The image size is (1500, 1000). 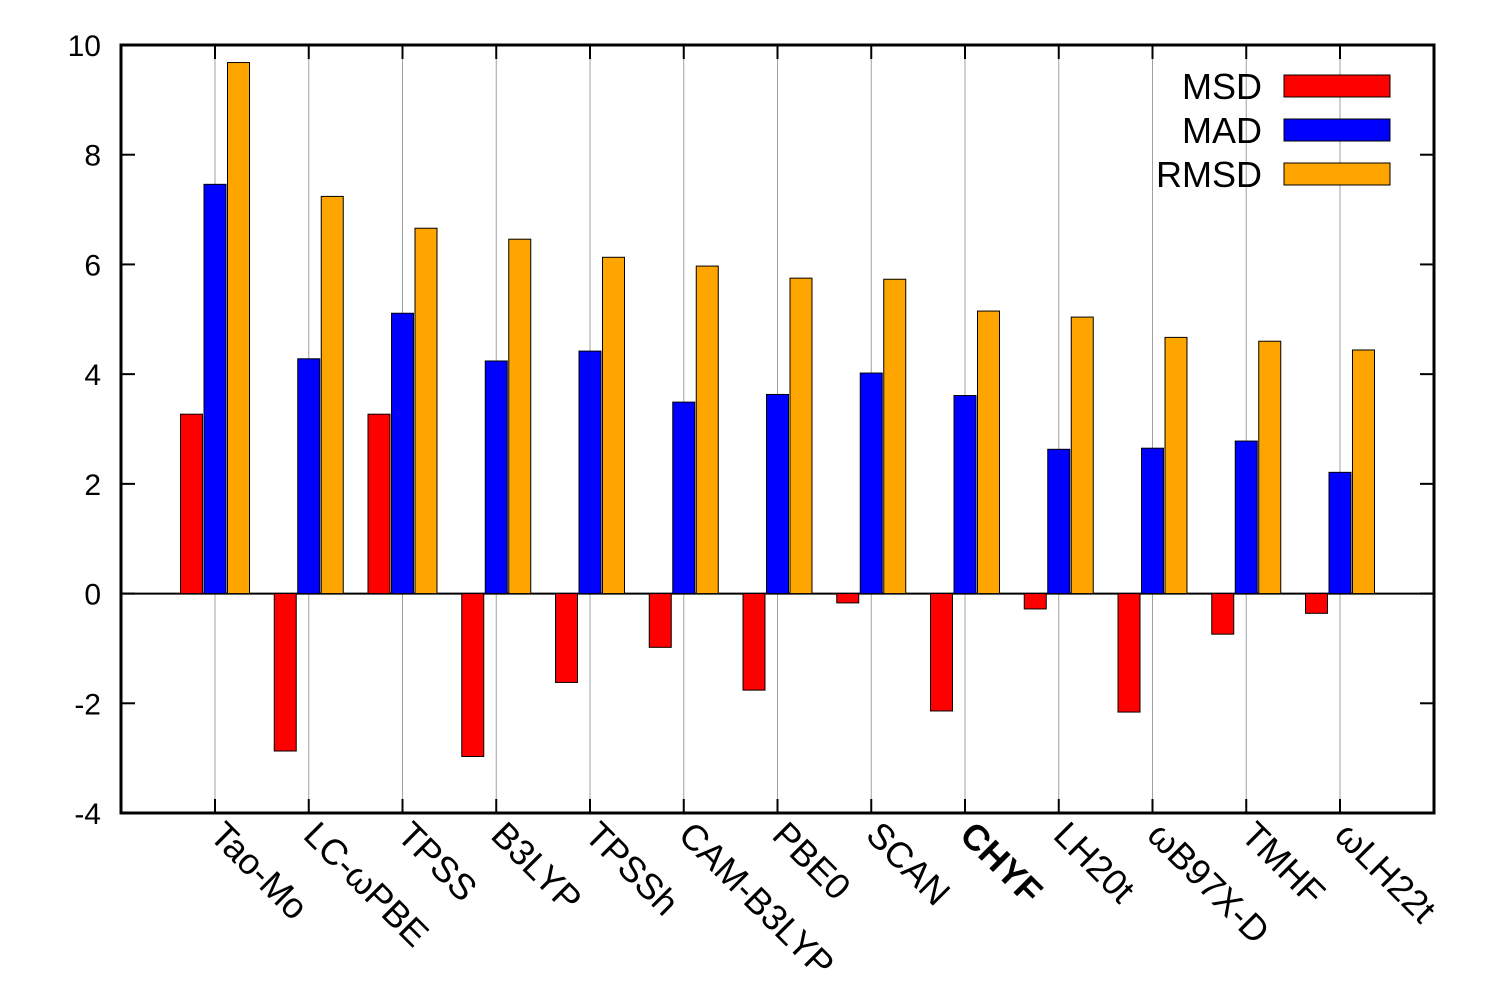 I want to click on legend-label-rmsd: RMSD, so click(x=1209, y=174).